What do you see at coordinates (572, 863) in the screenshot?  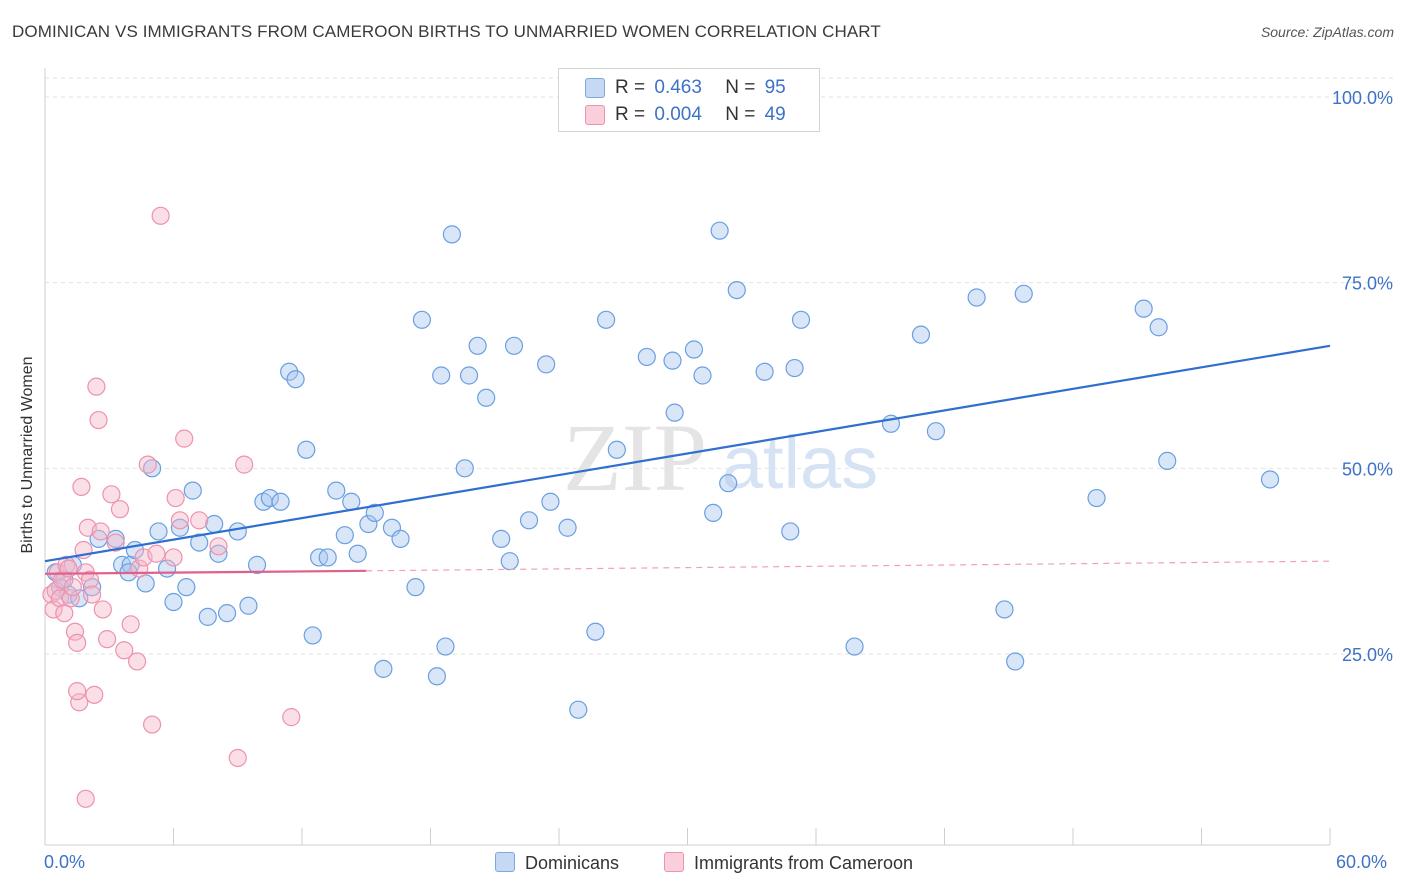 I see `legend-label-dominicans: Dominicans` at bounding box center [572, 863].